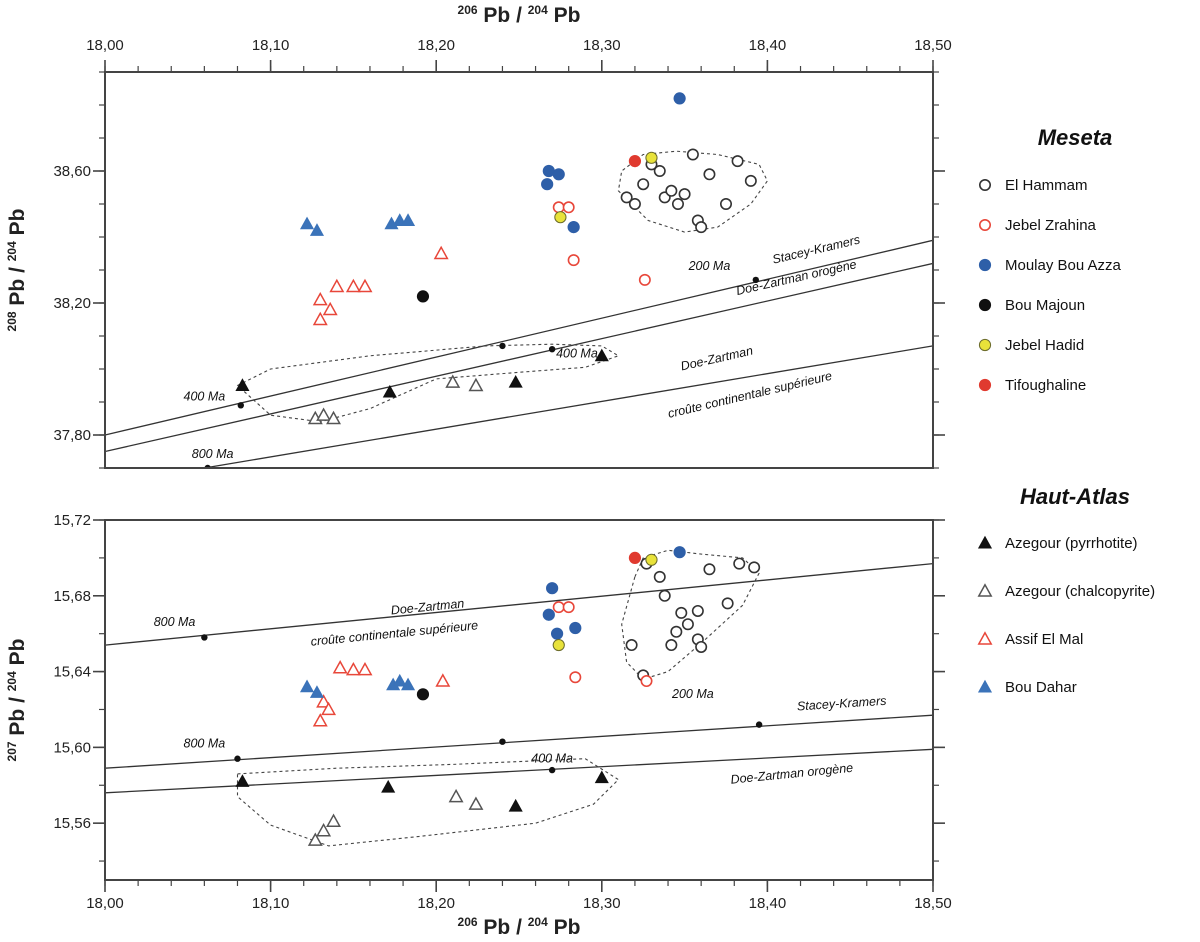 Image resolution: width=1200 pixels, height=942 pixels. Describe the element at coordinates (388, 786) in the screenshot. I see `lower-point-azegour-pyrrhotite--1` at that location.